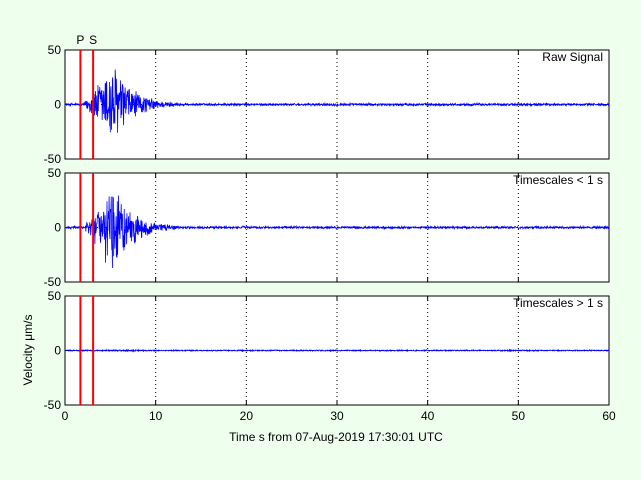 This screenshot has height=480, width=641. Describe the element at coordinates (156, 416) in the screenshot. I see `x-tick-label: 10` at that location.